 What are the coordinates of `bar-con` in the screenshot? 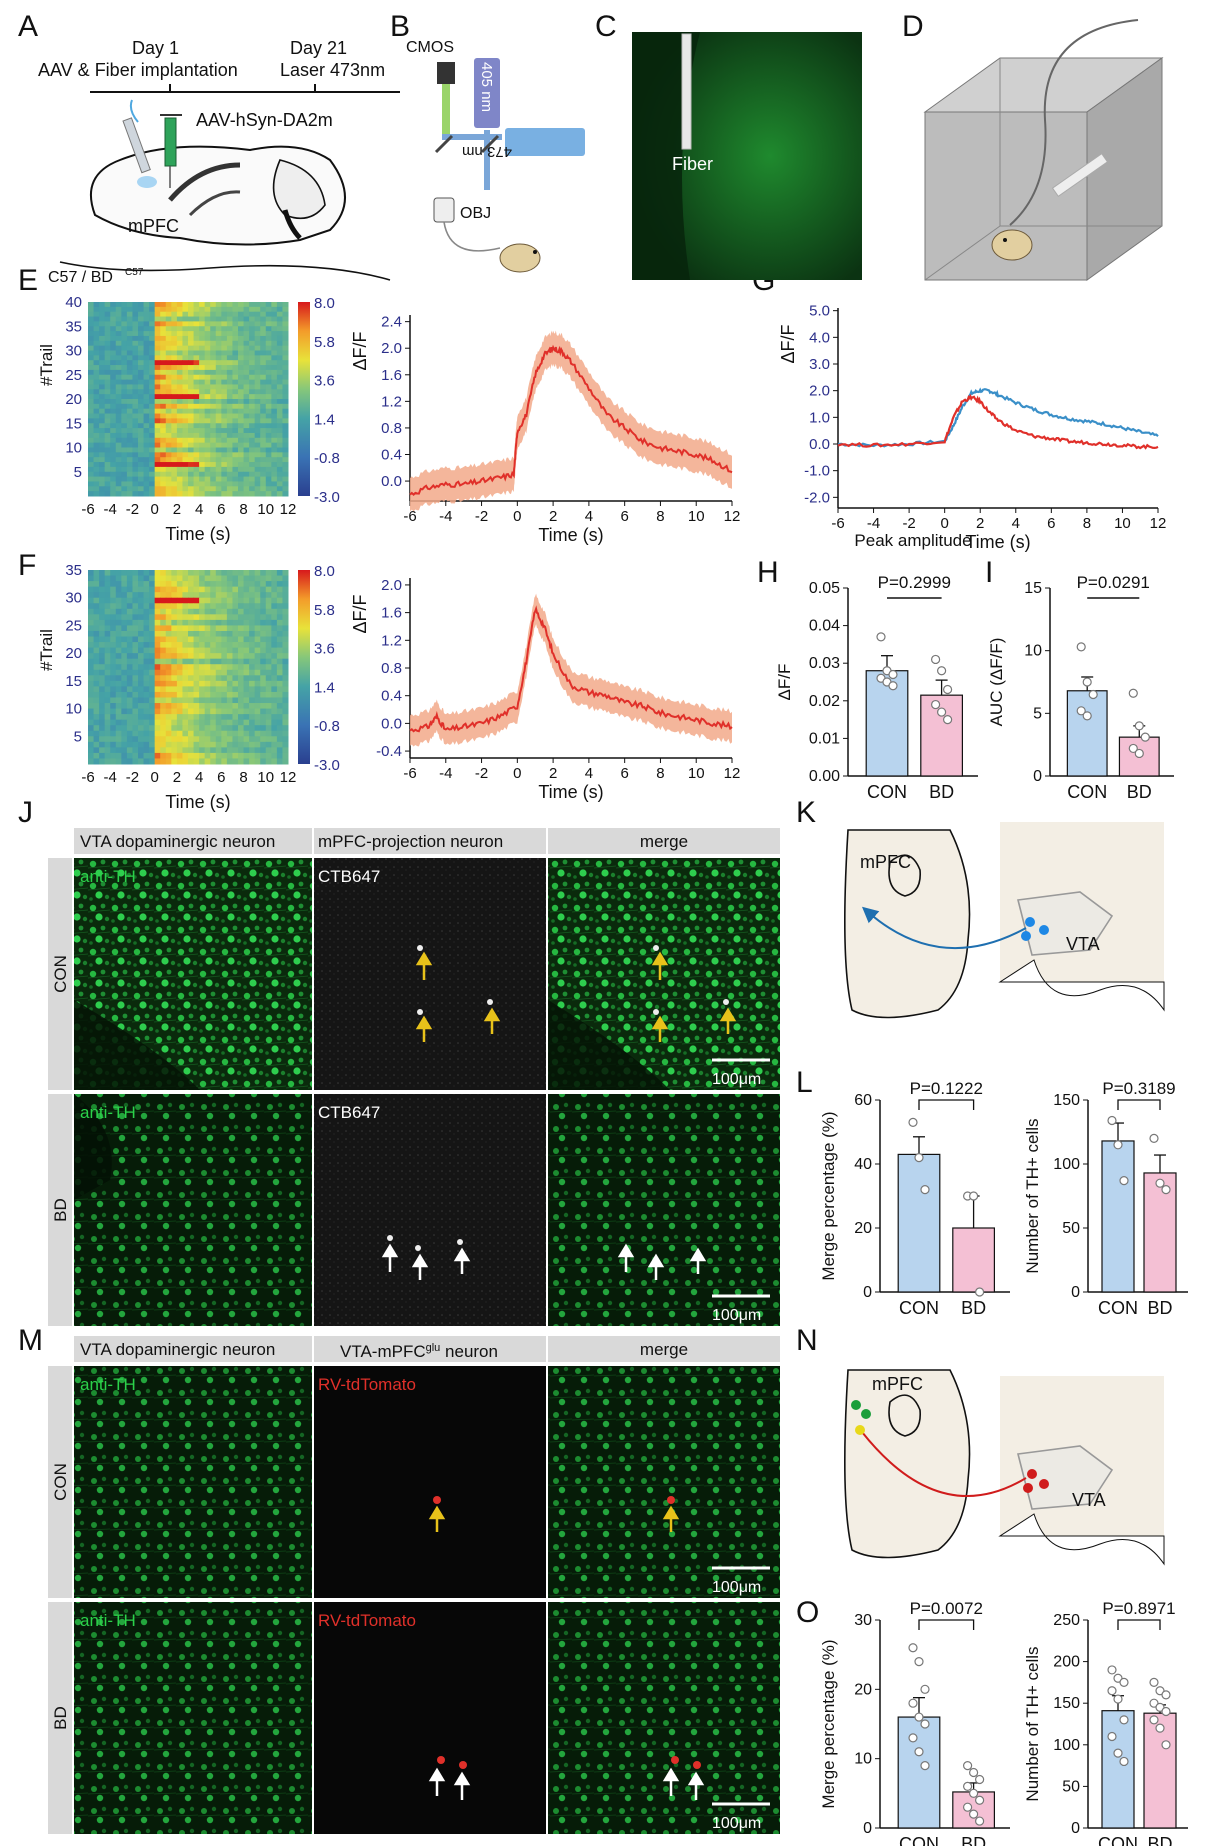 It's located at (1118, 1769).